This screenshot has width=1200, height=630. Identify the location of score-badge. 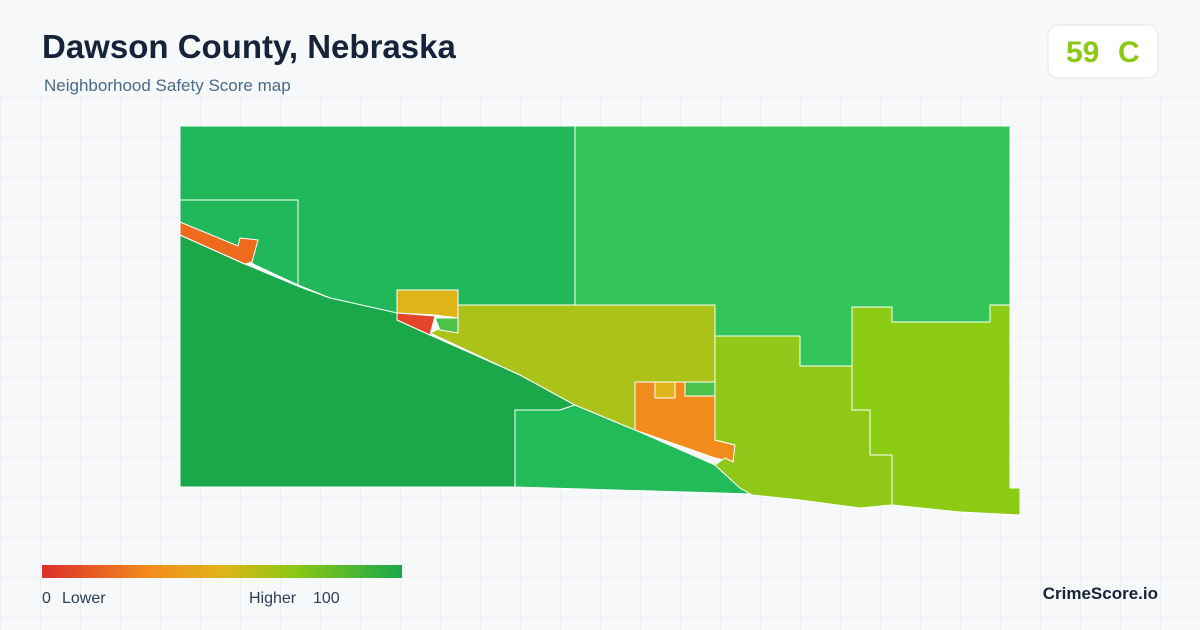
(1103, 51).